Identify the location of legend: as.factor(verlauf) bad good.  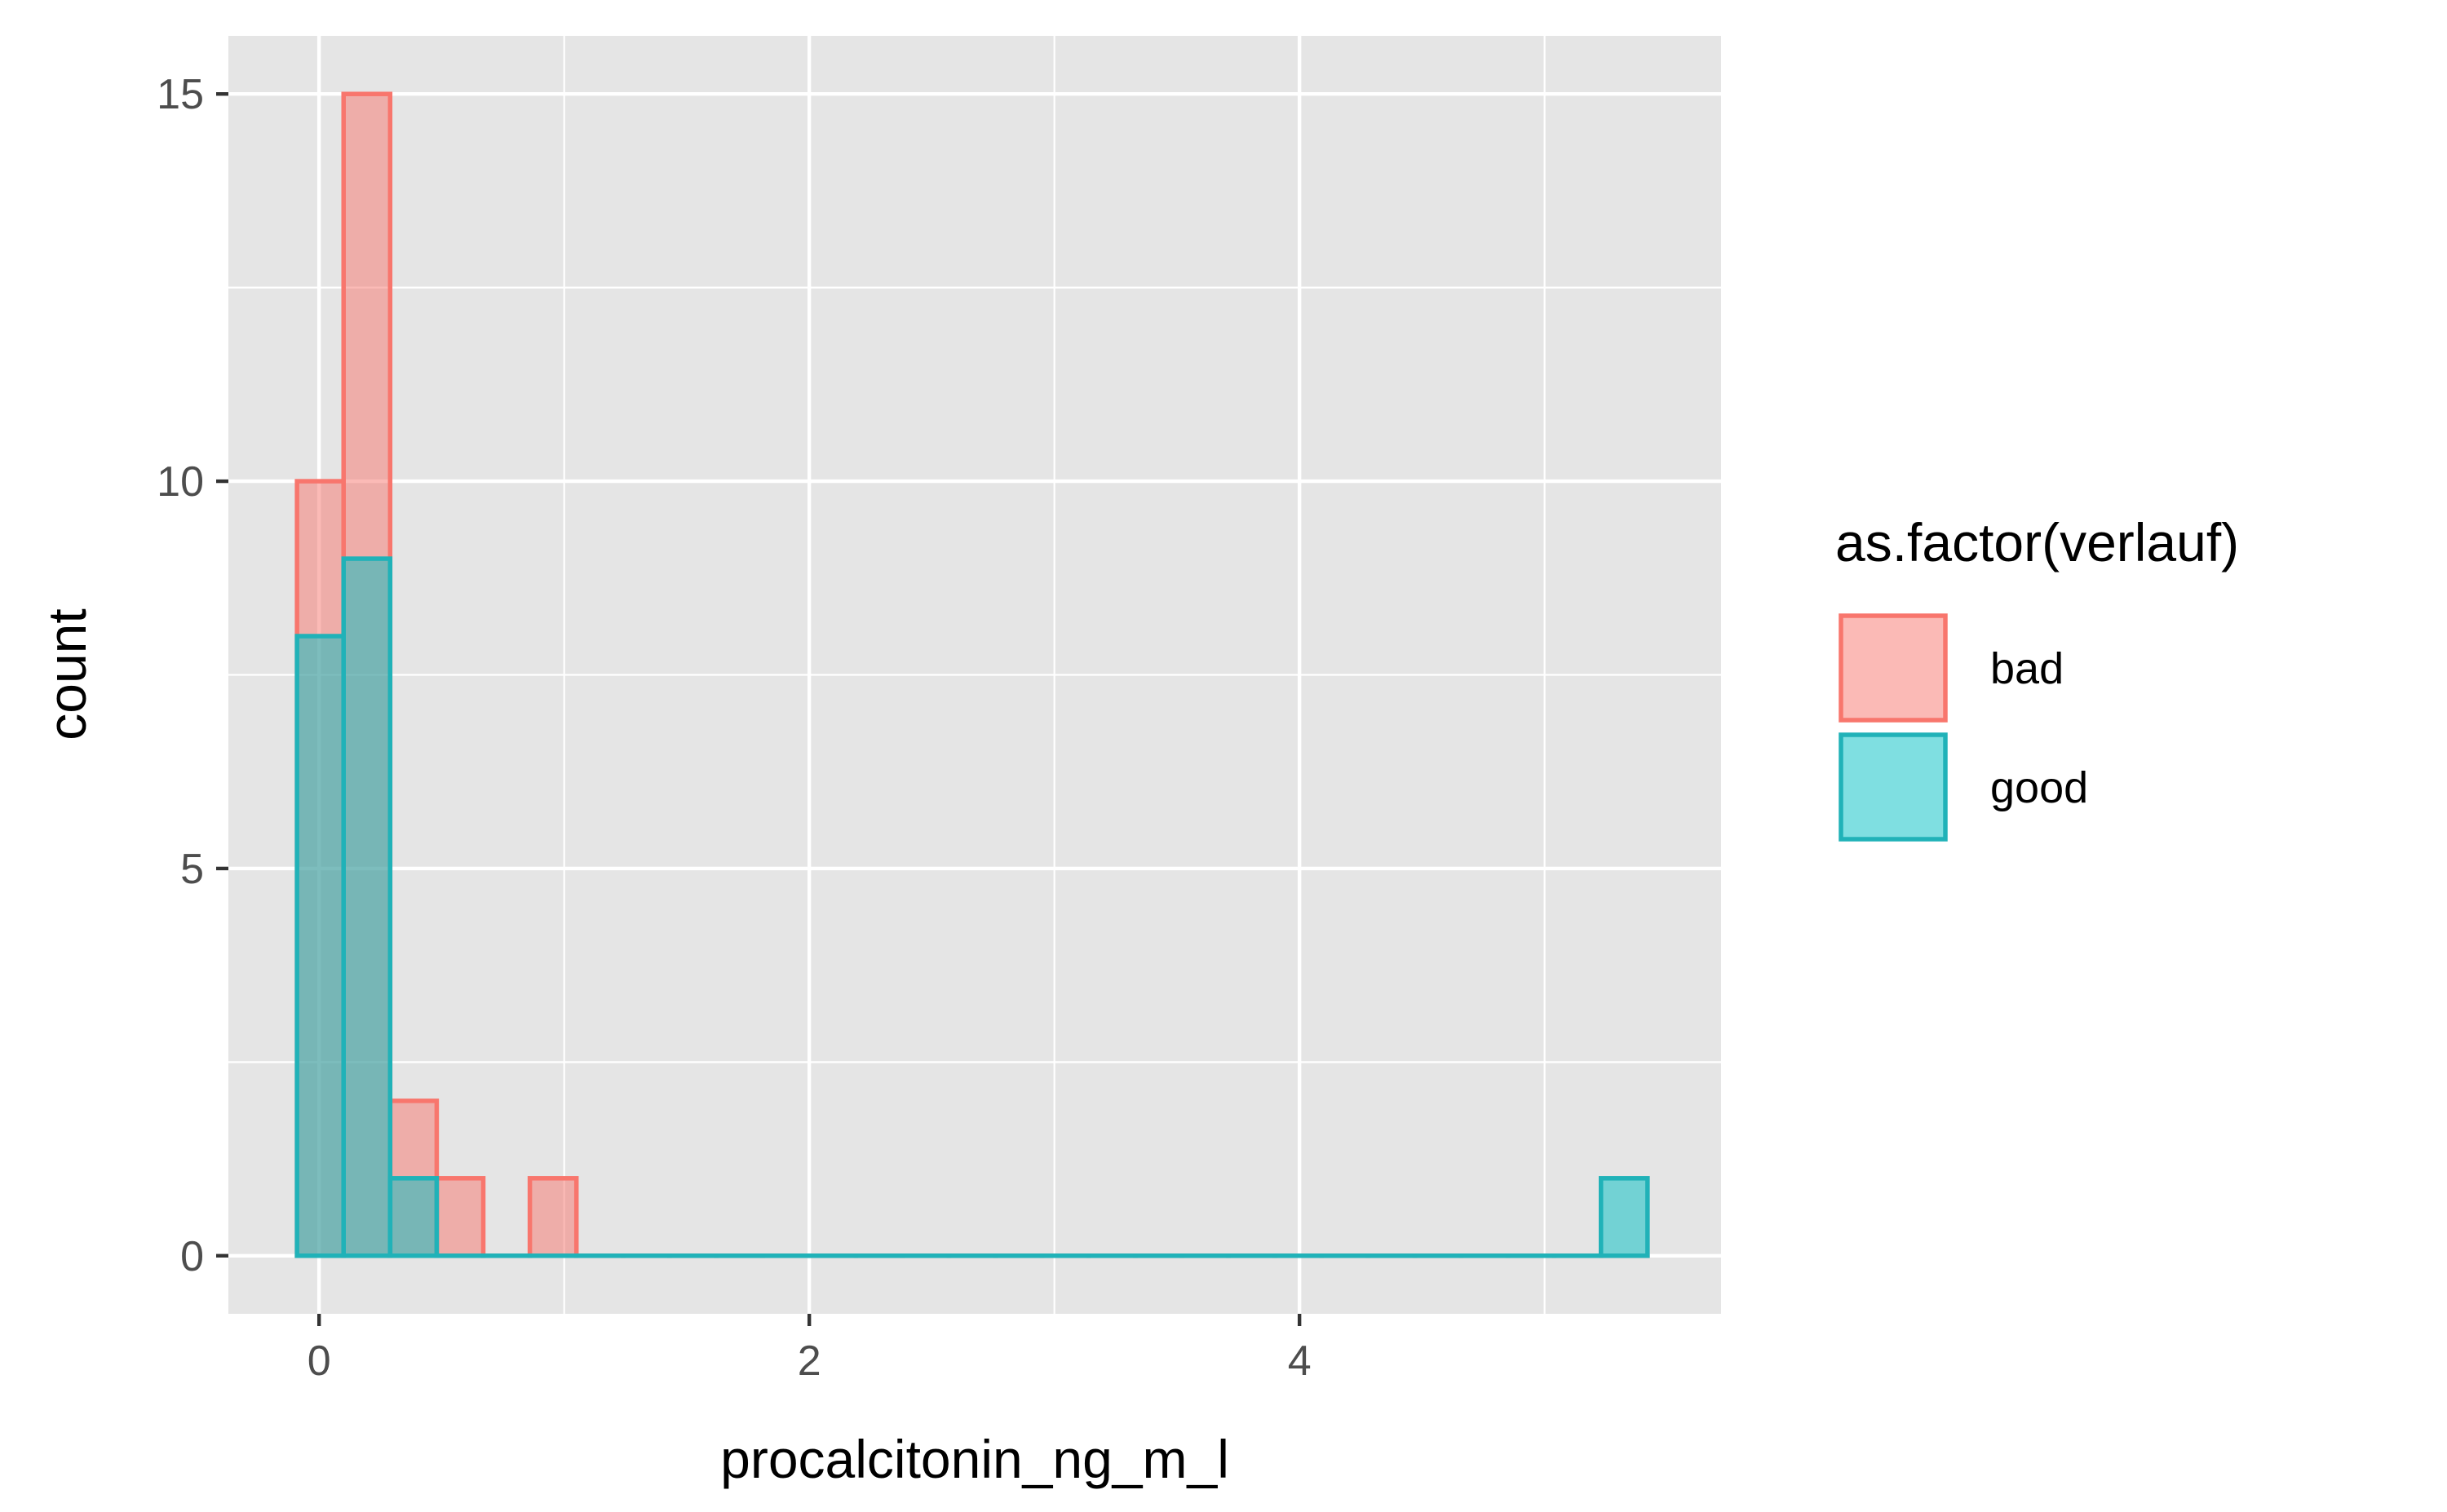
(2037, 677).